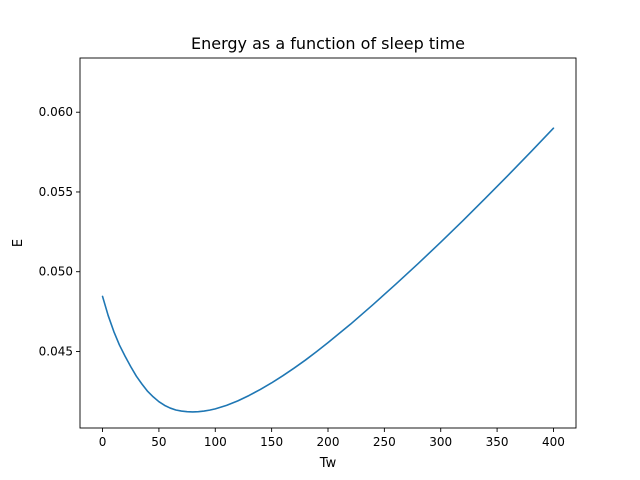  I want to click on x-axis-ticks: 0 50 100 150 200 250 300 350 400, so click(332, 438).